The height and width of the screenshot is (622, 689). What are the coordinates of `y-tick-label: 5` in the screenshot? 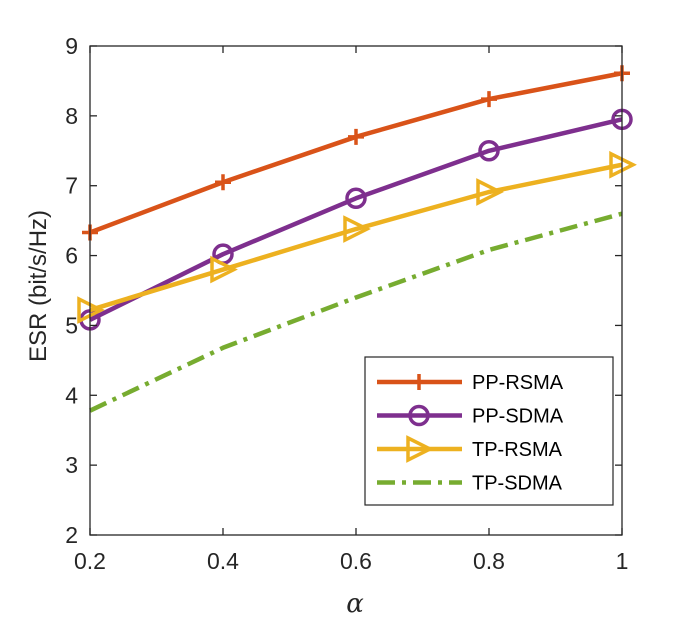 It's located at (71, 325).